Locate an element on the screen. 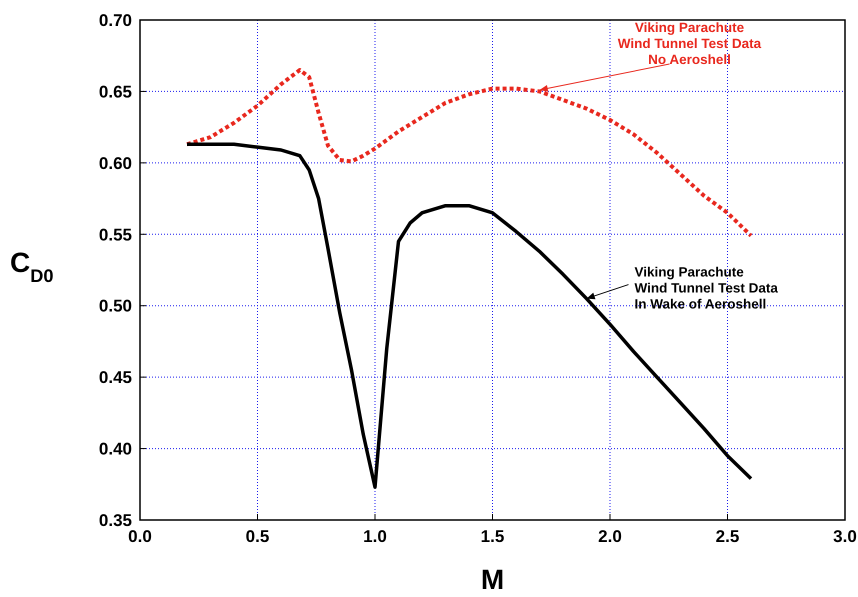  x-tick-label: 2.0 is located at coordinates (610, 536).